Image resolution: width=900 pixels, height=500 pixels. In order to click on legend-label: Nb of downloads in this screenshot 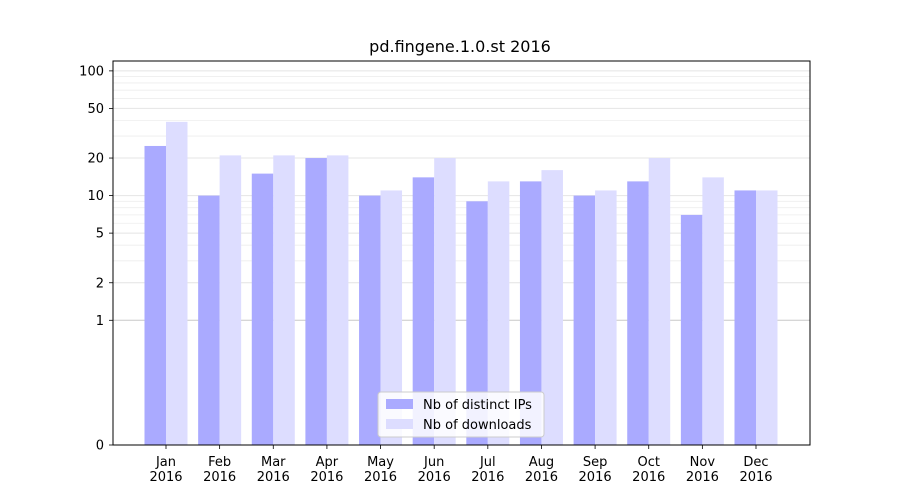, I will do `click(477, 425)`.